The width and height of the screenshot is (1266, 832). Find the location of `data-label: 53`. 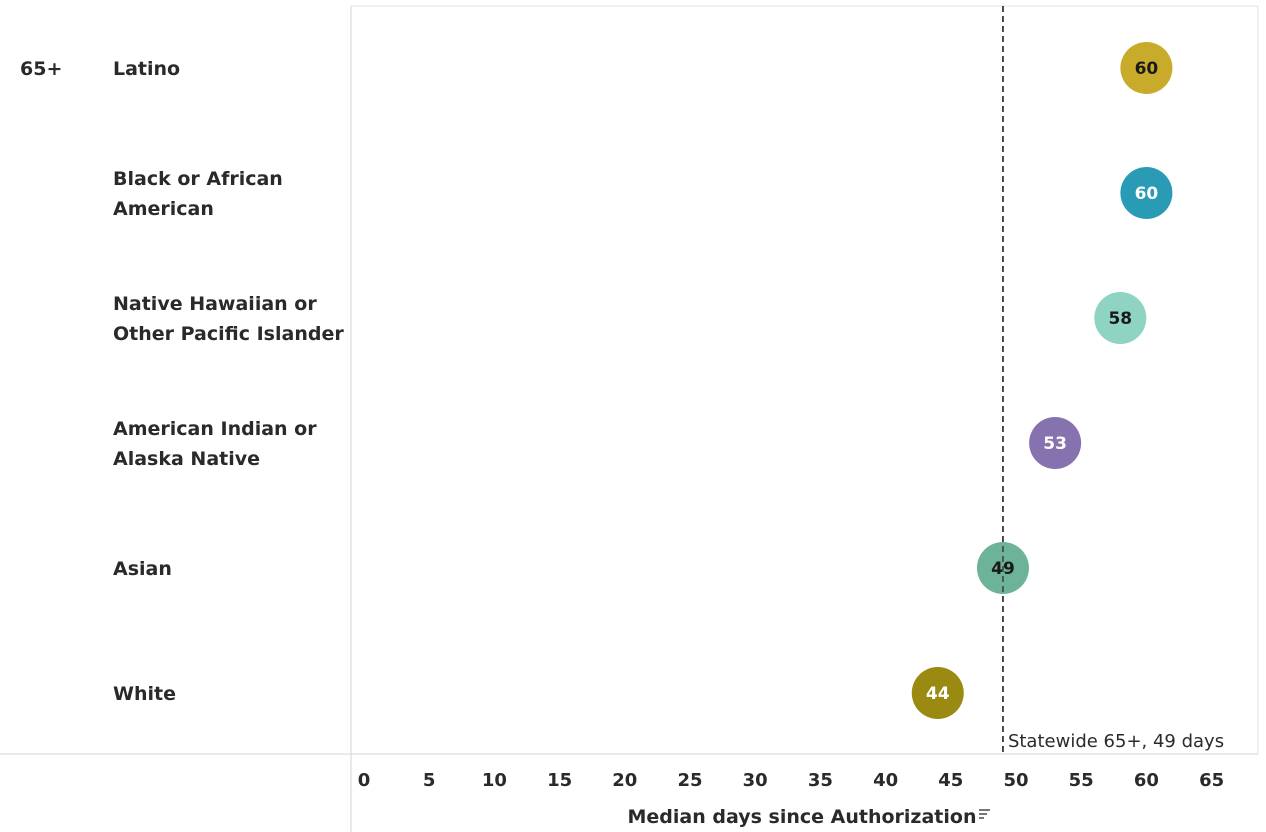

data-label: 53 is located at coordinates (1055, 444).